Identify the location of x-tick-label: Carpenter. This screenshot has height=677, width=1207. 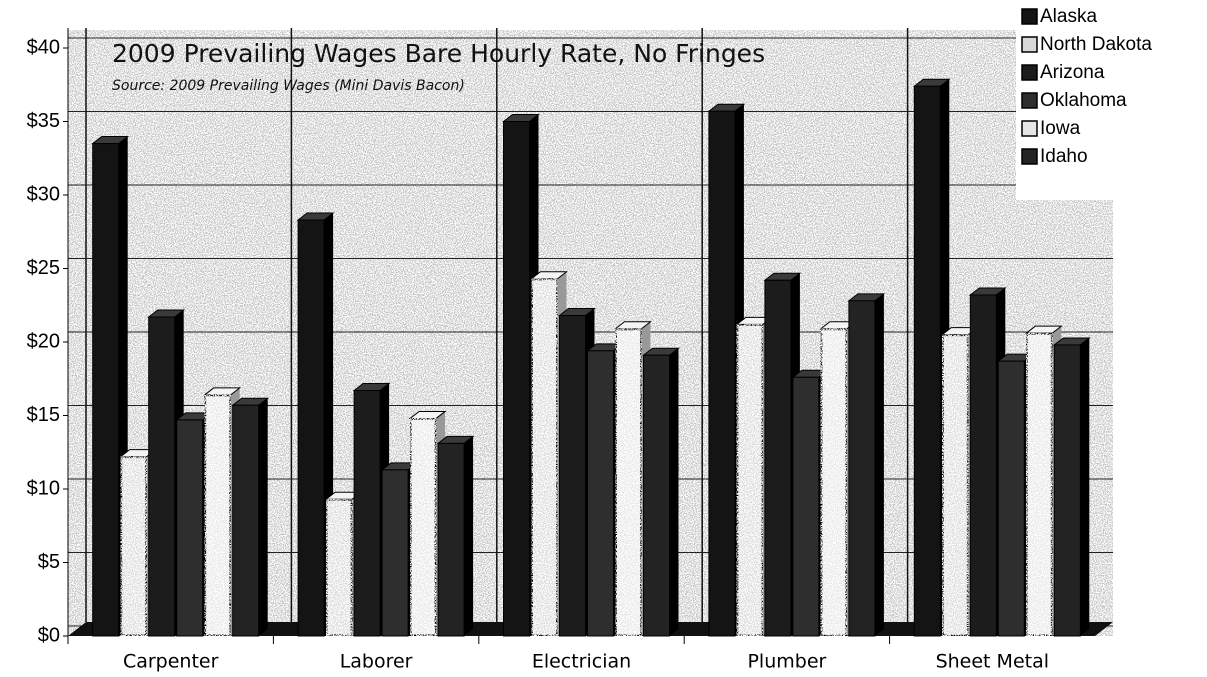
(171, 662).